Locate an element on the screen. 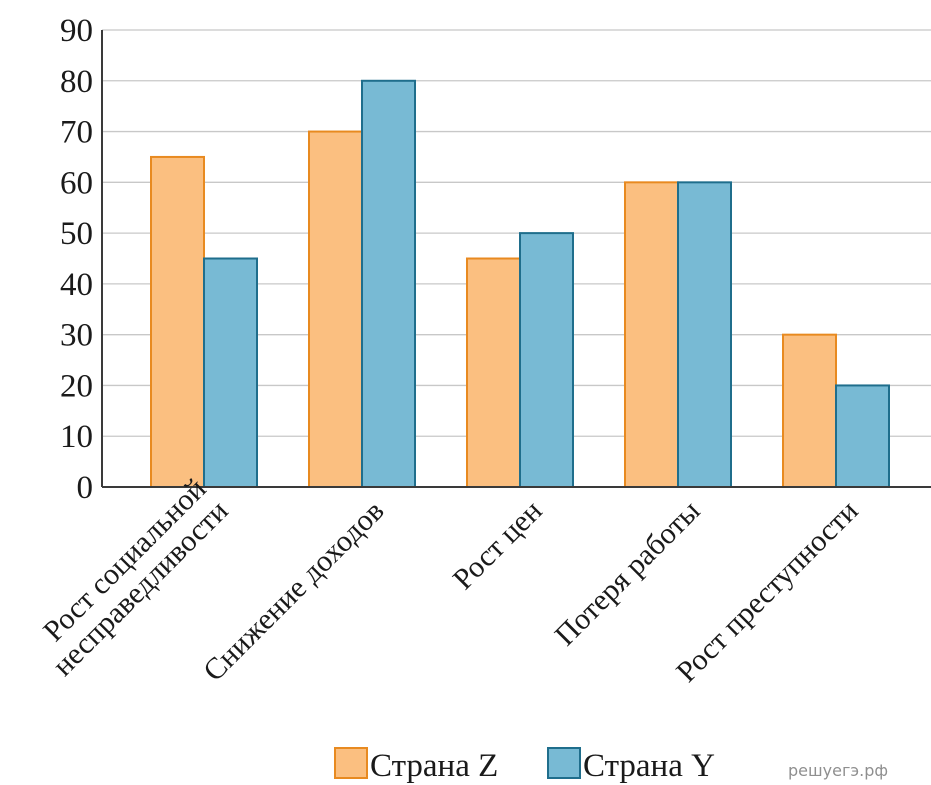 This screenshot has width=931, height=785. y-tick-label: 60 is located at coordinates (76, 183).